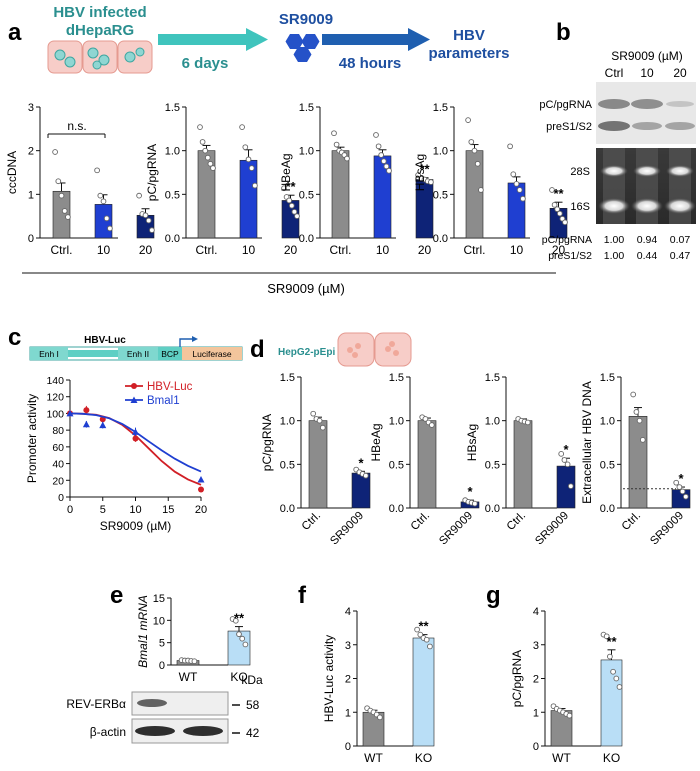 This screenshot has width=700, height=771. I want to click on kda-58: 58, so click(253, 705).